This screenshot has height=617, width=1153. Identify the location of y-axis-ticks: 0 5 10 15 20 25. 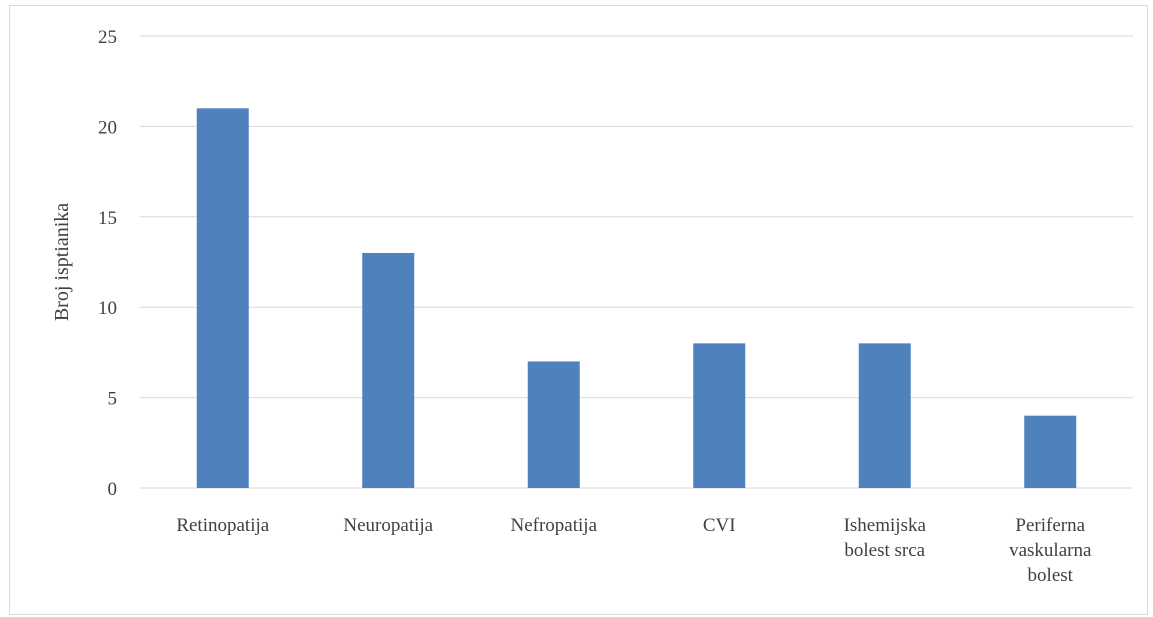
(107, 263).